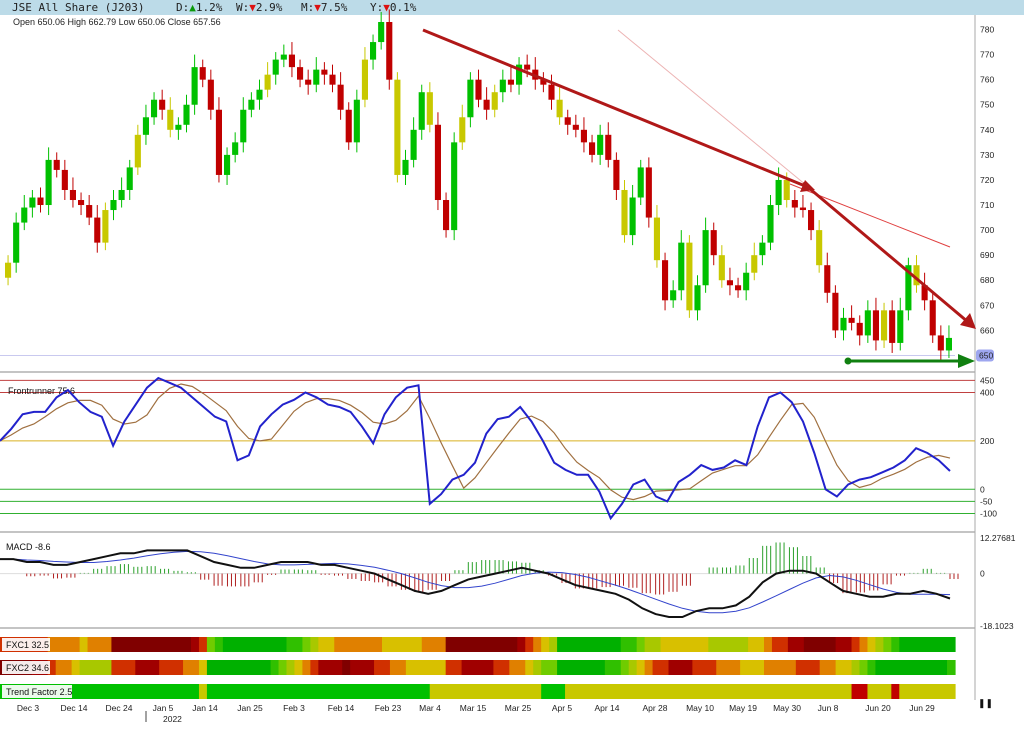 Image resolution: width=1024 pixels, height=735 pixels. Describe the element at coordinates (393, 7) in the screenshot. I see `year-change: Y:▼0.1%` at that location.